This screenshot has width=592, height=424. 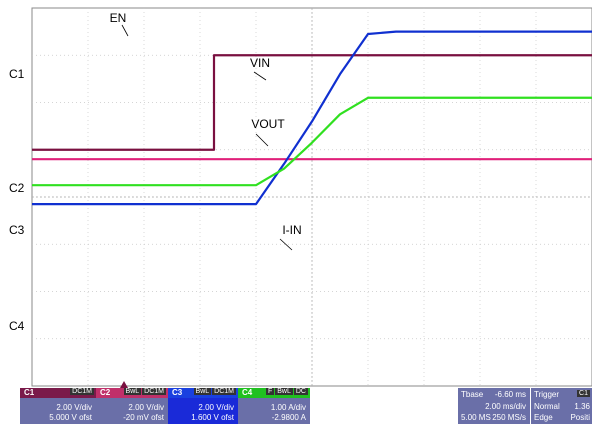 I want to click on channel-4-offset: -2.9800 A, so click(x=288, y=417).